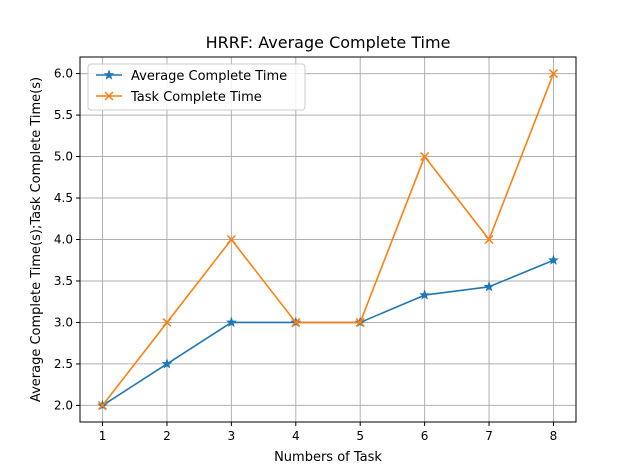 The width and height of the screenshot is (640, 473). What do you see at coordinates (328, 457) in the screenshot?
I see `x-axis-label: Numbers of Task` at bounding box center [328, 457].